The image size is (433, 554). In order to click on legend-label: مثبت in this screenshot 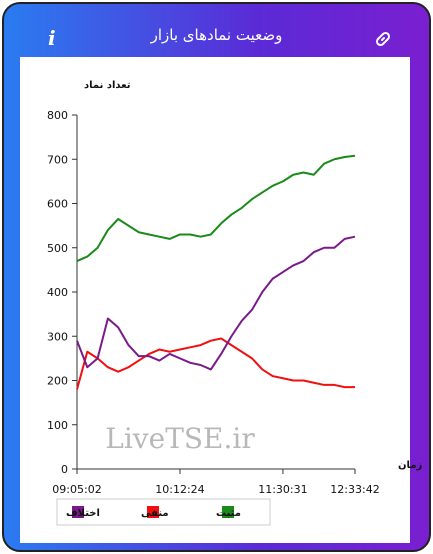, I will do `click(228, 513)`.